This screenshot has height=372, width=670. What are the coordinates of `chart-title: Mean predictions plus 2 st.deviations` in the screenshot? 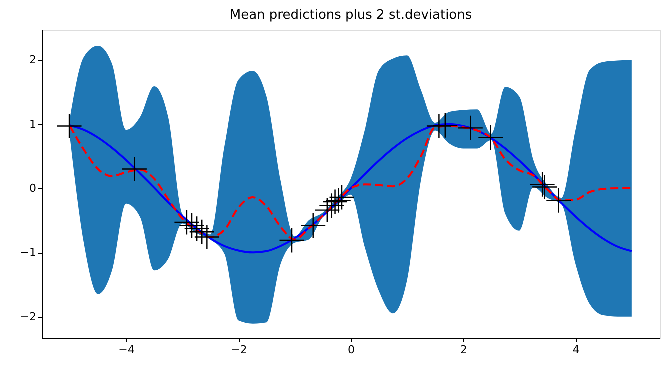 It's located at (351, 15).